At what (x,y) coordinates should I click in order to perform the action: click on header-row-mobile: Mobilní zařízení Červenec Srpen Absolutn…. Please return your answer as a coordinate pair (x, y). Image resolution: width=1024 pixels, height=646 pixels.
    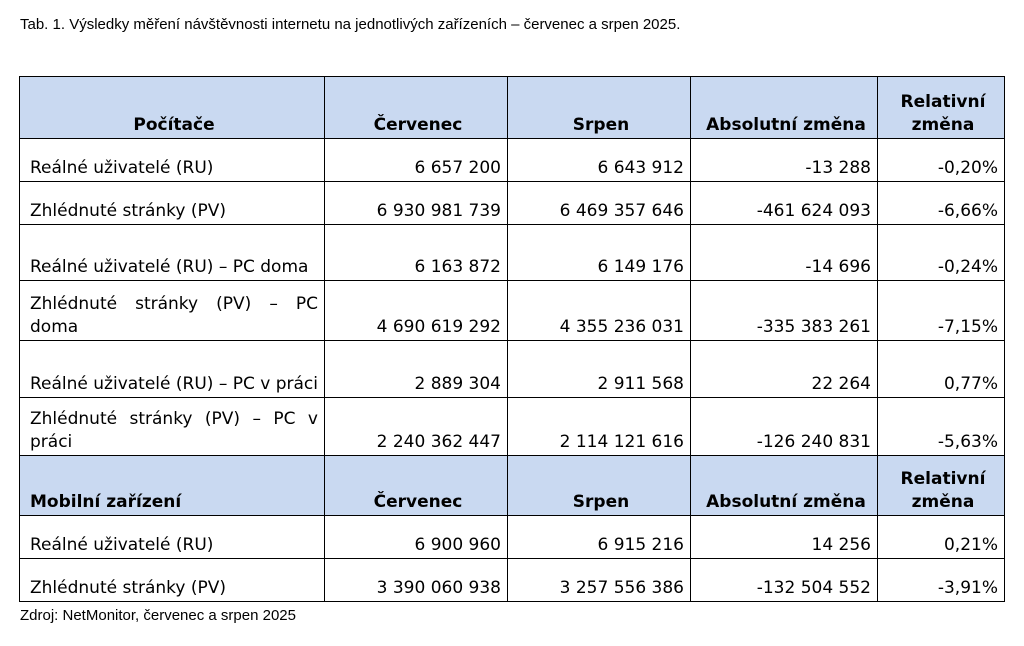
    Looking at the image, I should click on (512, 485).